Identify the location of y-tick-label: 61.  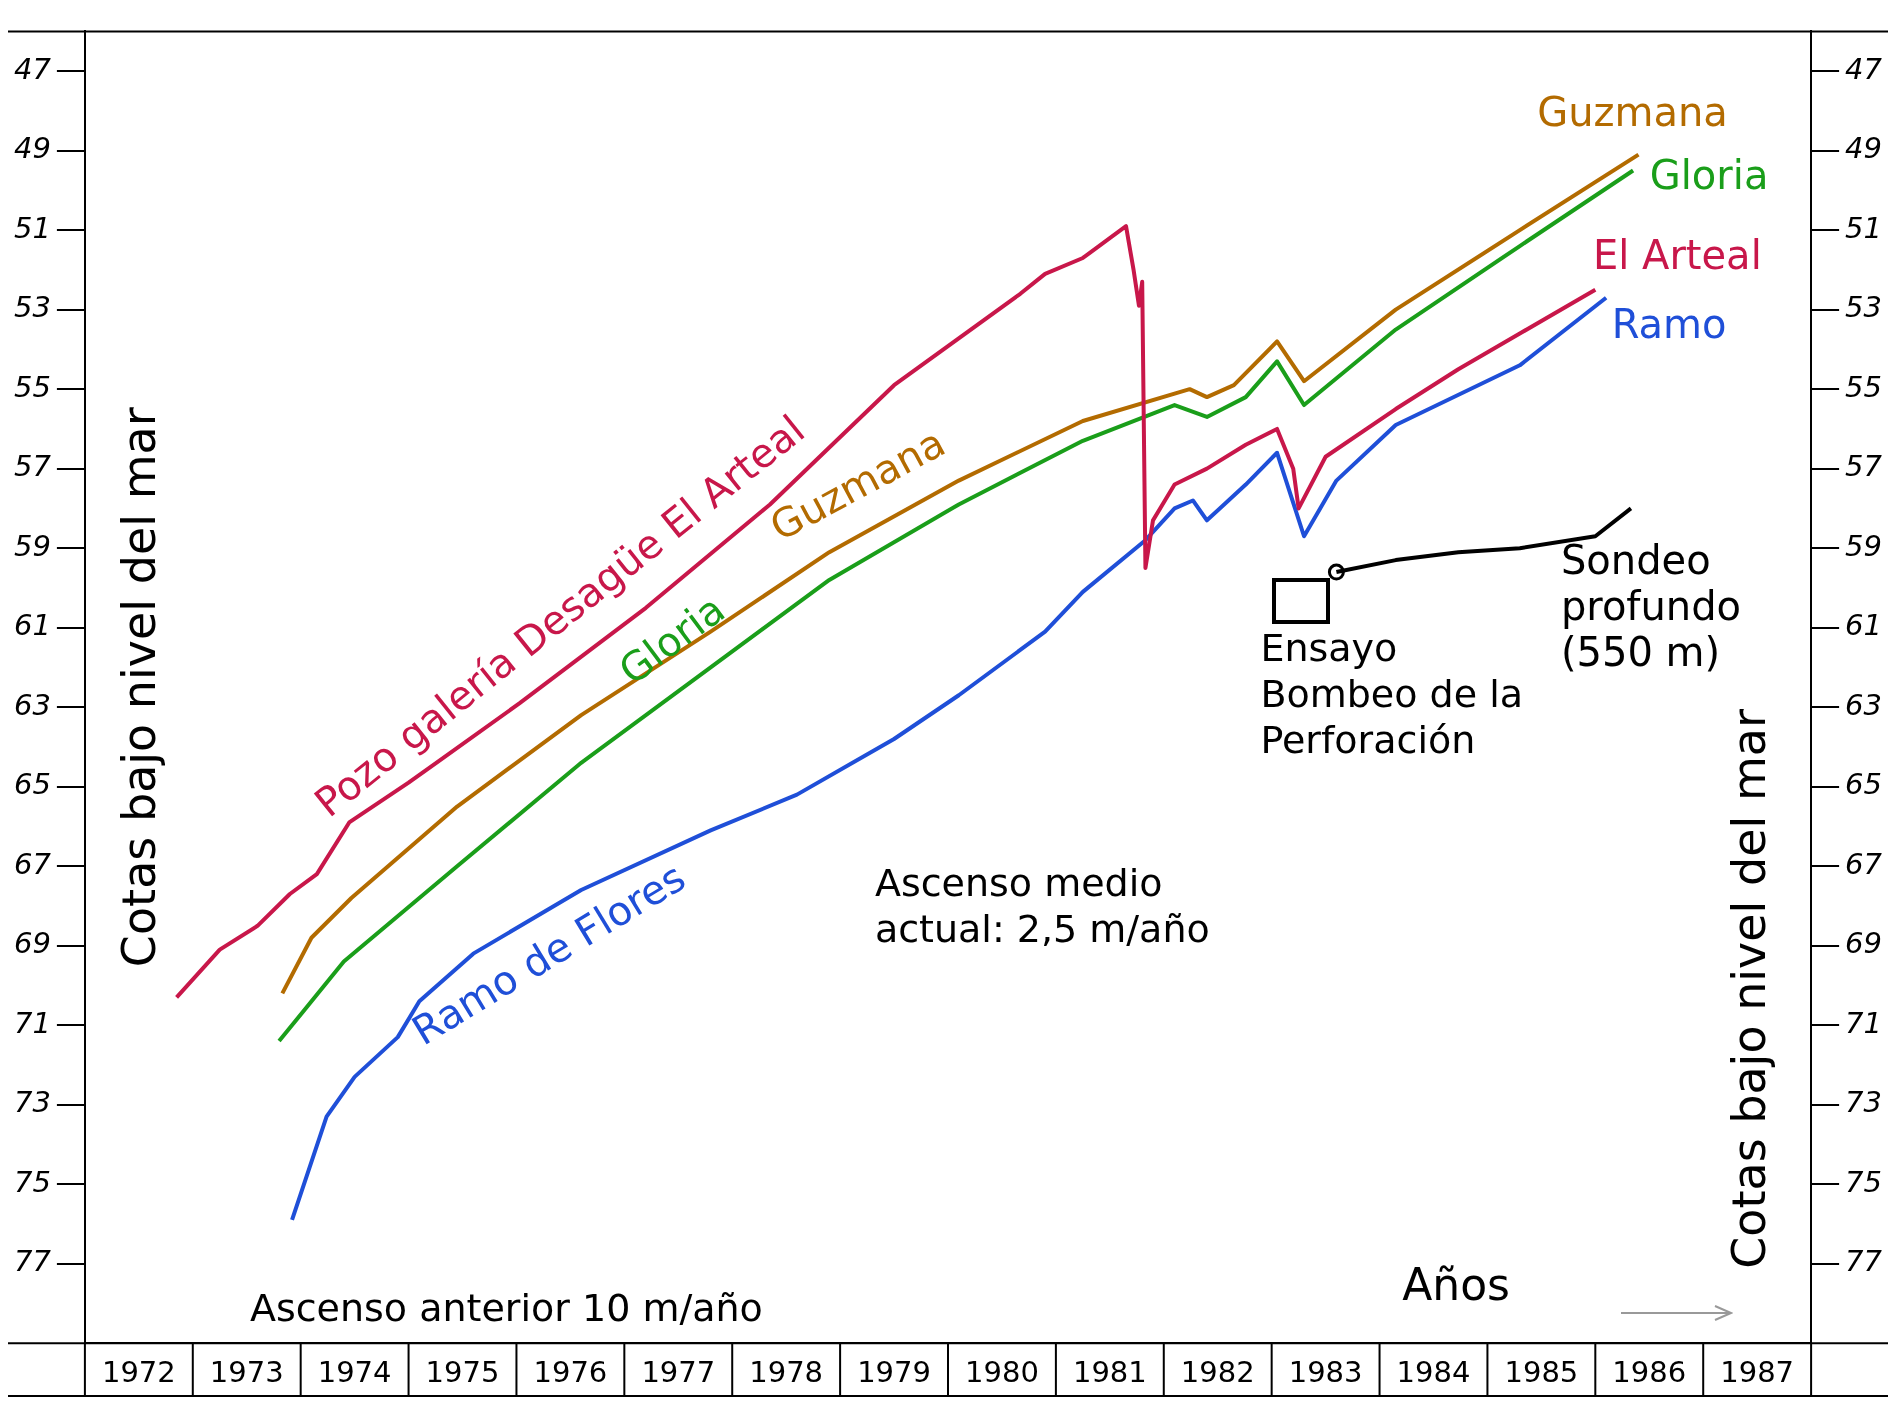
(32, 625).